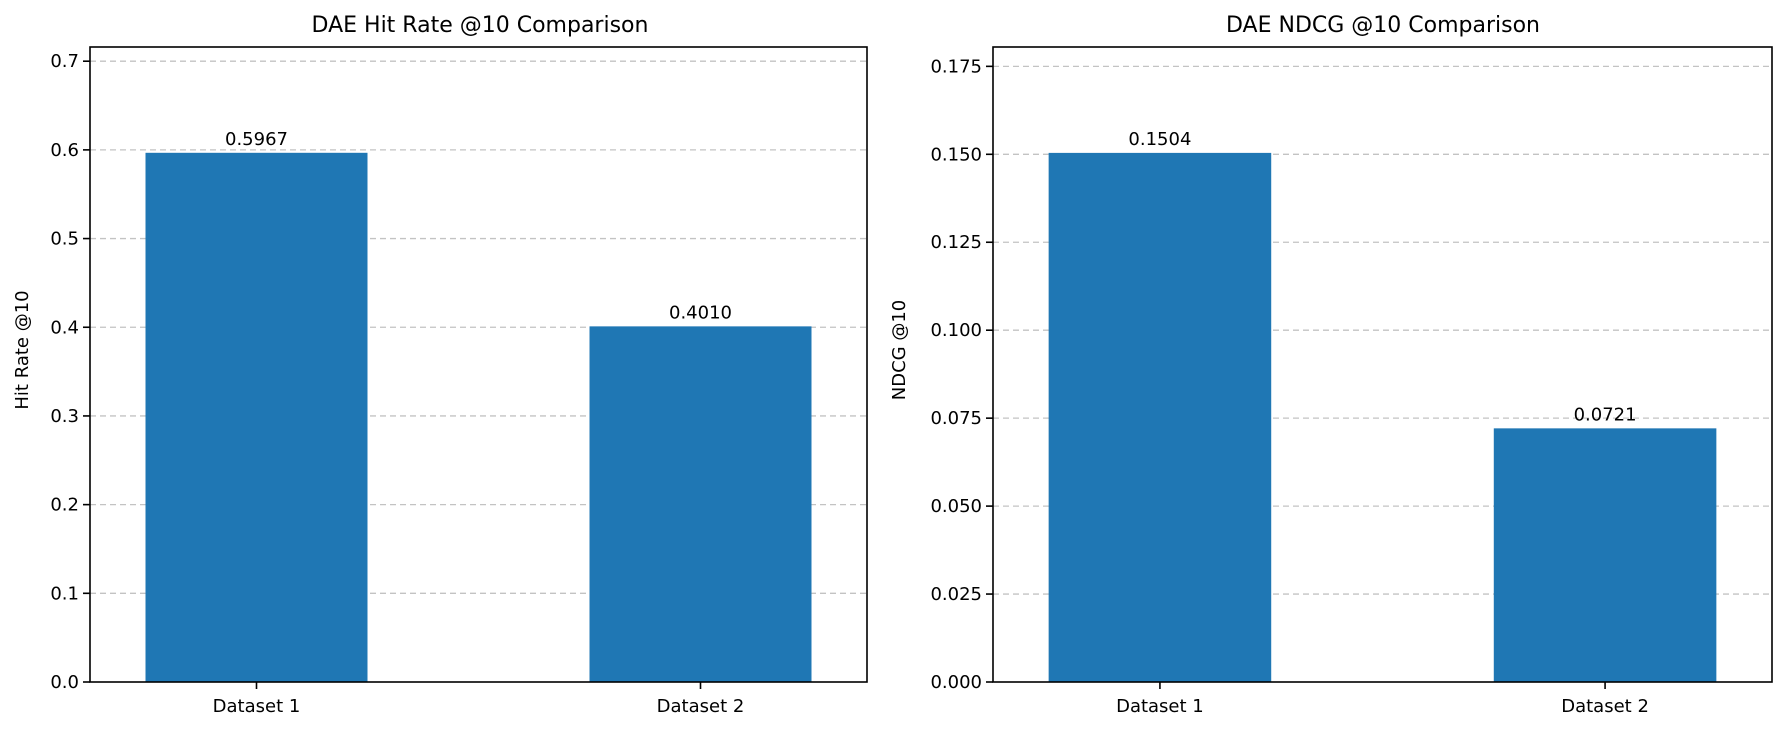 The width and height of the screenshot is (1784, 732). What do you see at coordinates (956, 66) in the screenshot?
I see `y-tick-label: 0.175` at bounding box center [956, 66].